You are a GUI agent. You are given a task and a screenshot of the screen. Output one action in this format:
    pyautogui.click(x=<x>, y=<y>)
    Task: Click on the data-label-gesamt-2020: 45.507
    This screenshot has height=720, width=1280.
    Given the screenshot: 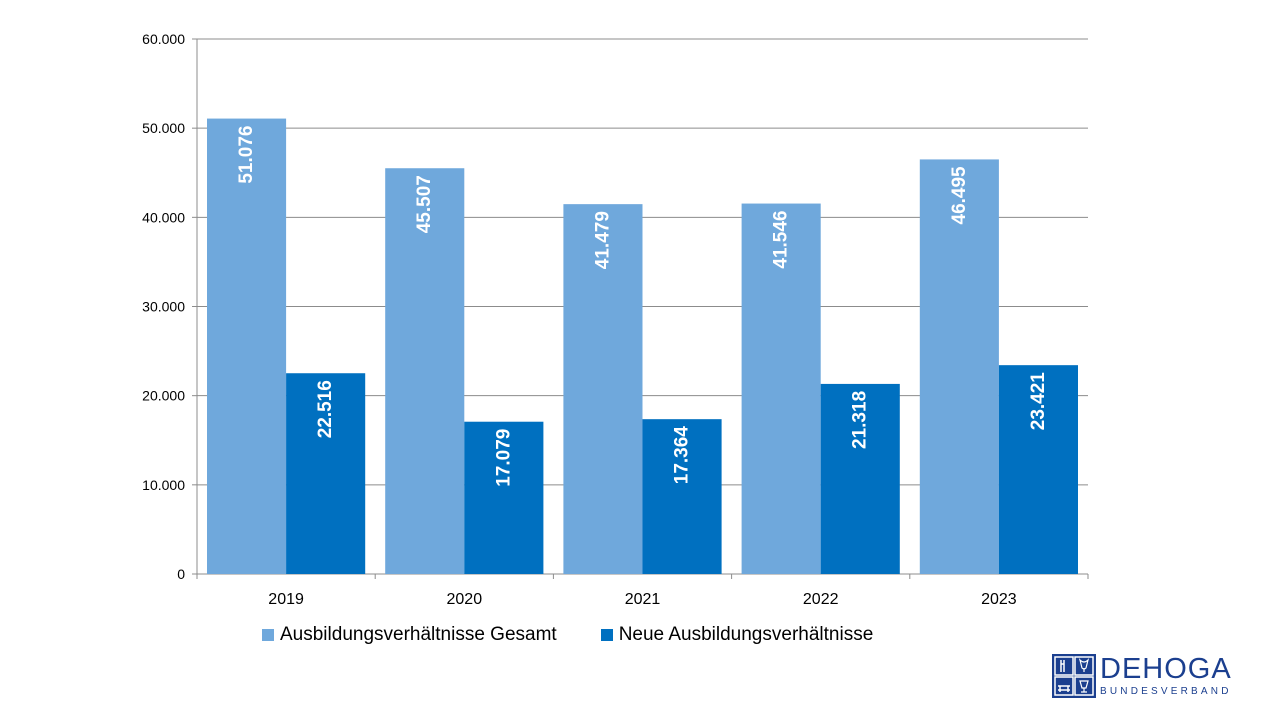 What is the action you would take?
    pyautogui.click(x=424, y=204)
    